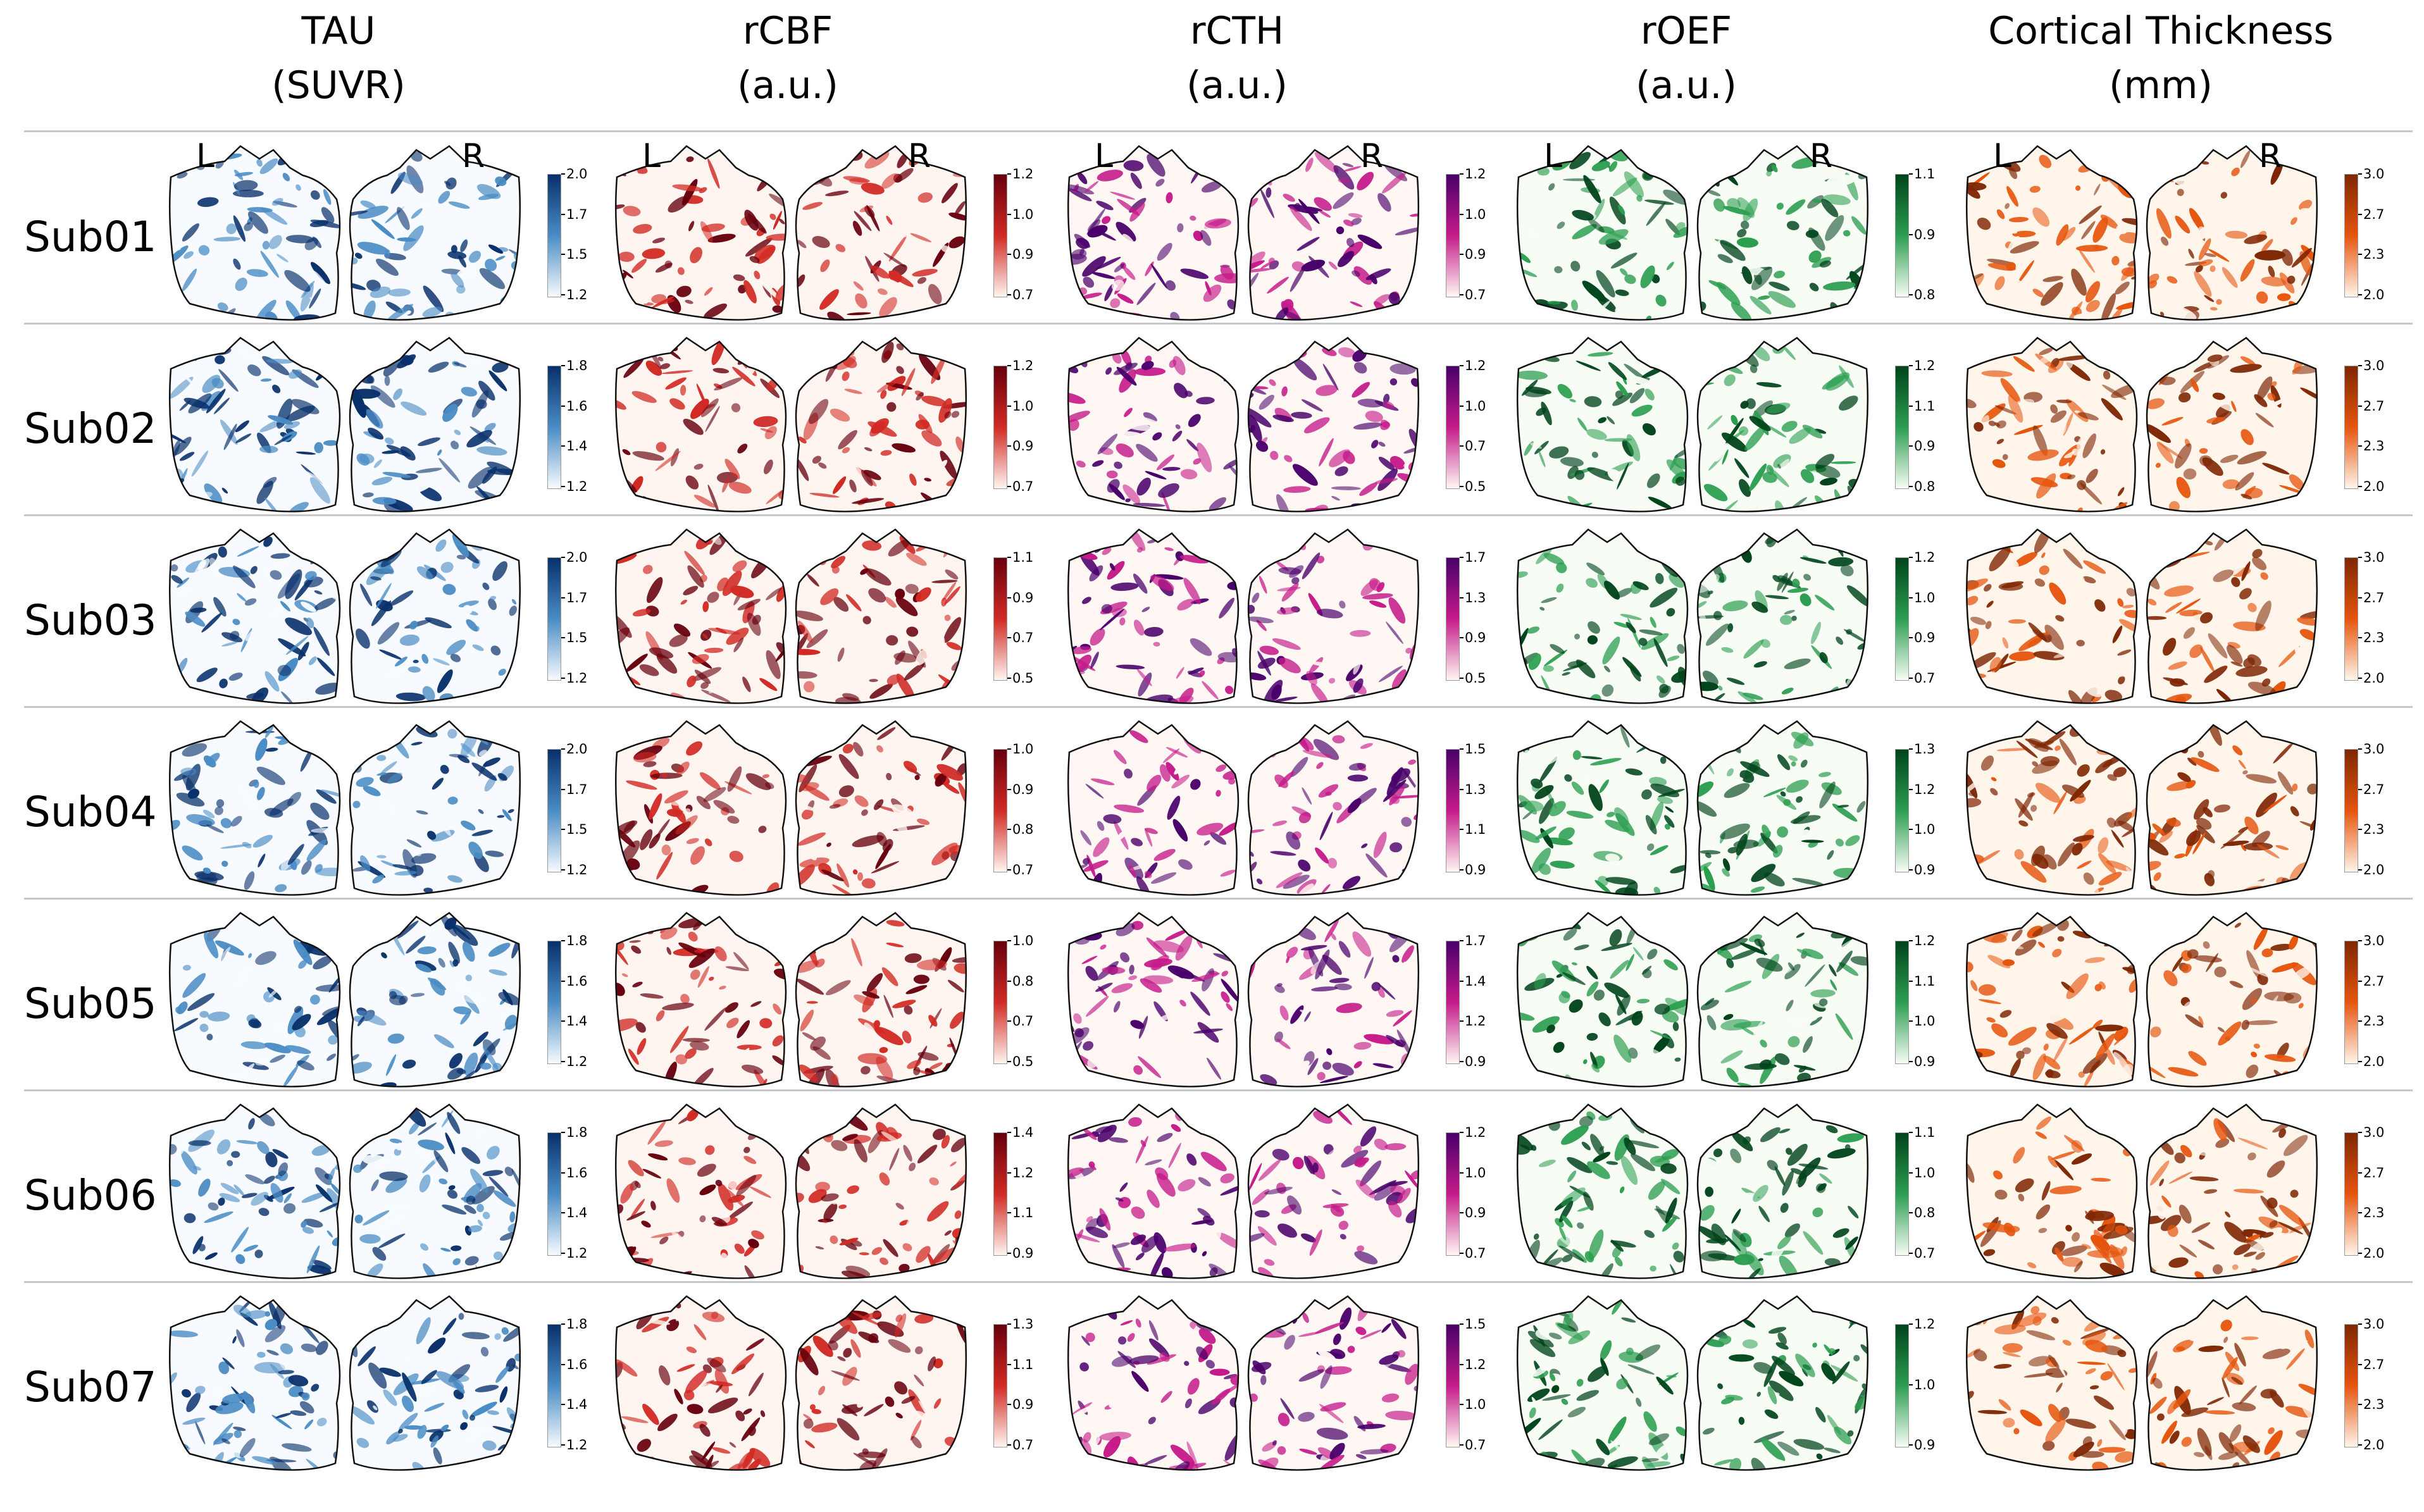  What do you see at coordinates (1472, 830) in the screenshot?
I see `colorbar-tick-label: 1.1` at bounding box center [1472, 830].